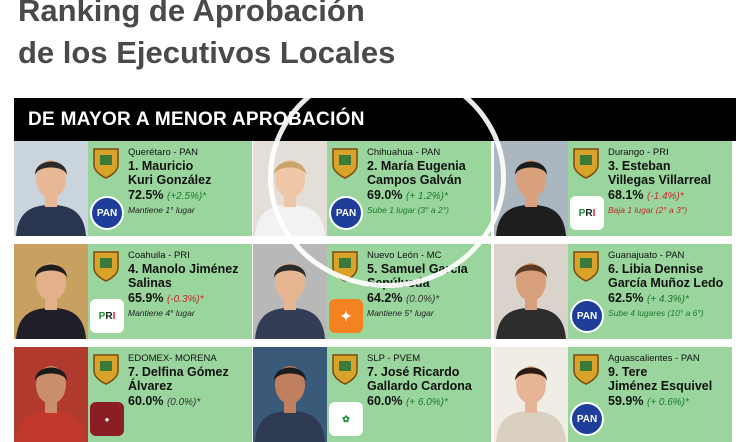  What do you see at coordinates (666, 283) in the screenshot?
I see `governor-name-line2: García Muñoz Ledo` at bounding box center [666, 283].